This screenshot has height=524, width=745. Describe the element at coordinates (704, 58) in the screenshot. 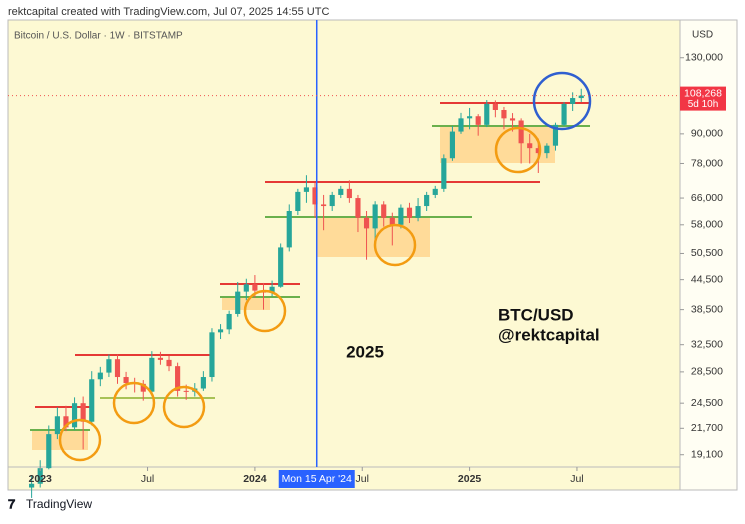

I see `y-tick-label: 130,000` at that location.